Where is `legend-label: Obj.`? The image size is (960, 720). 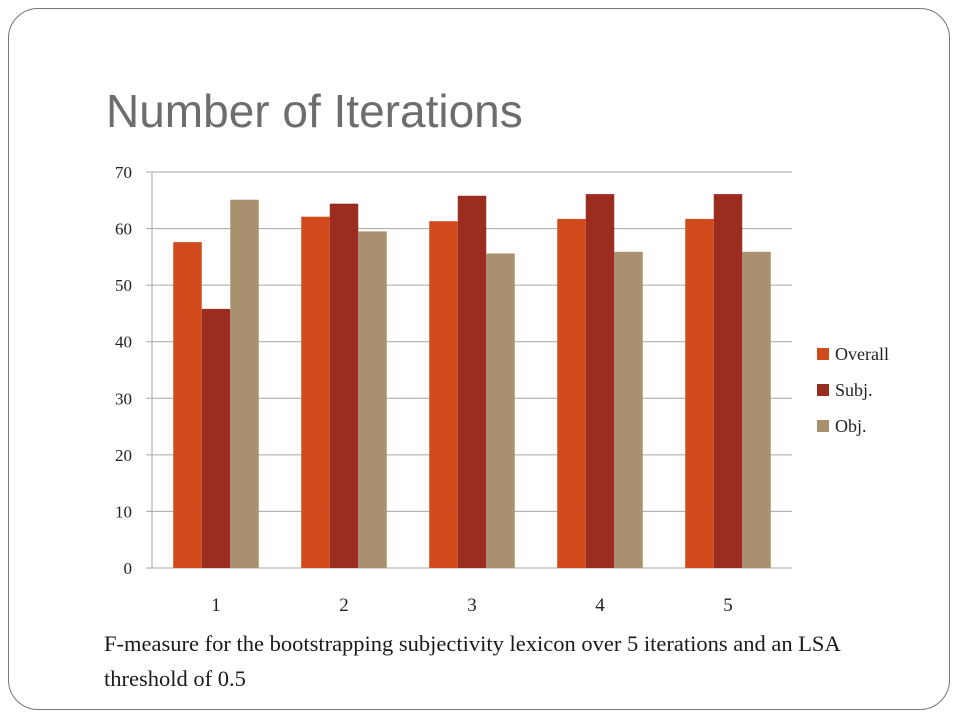
legend-label: Obj. is located at coordinates (851, 426).